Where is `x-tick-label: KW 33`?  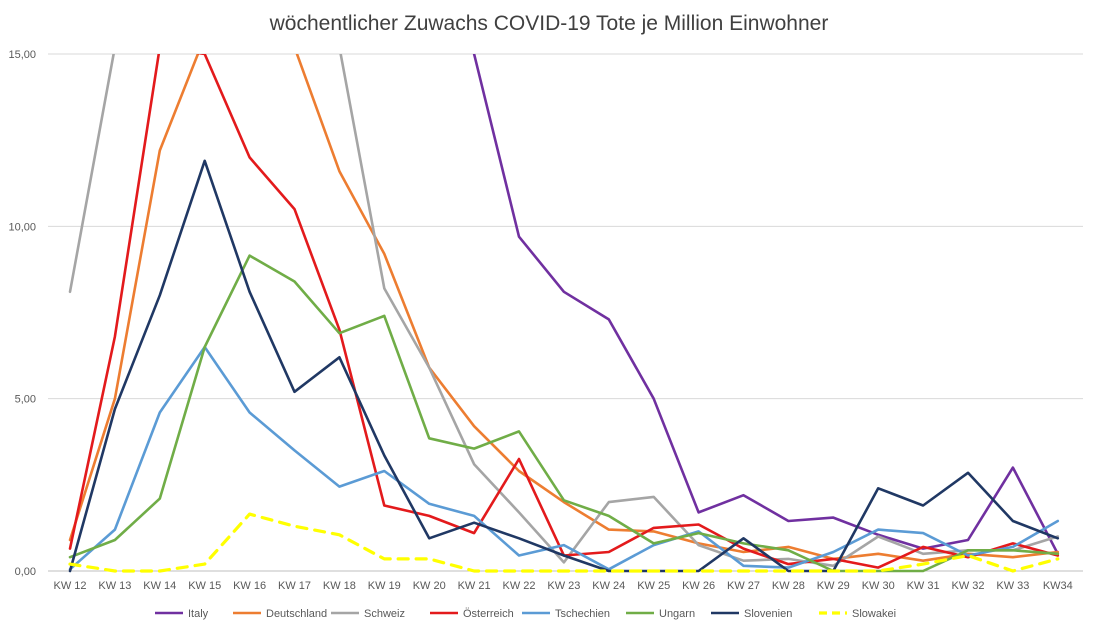 x-tick-label: KW 33 is located at coordinates (1012, 586).